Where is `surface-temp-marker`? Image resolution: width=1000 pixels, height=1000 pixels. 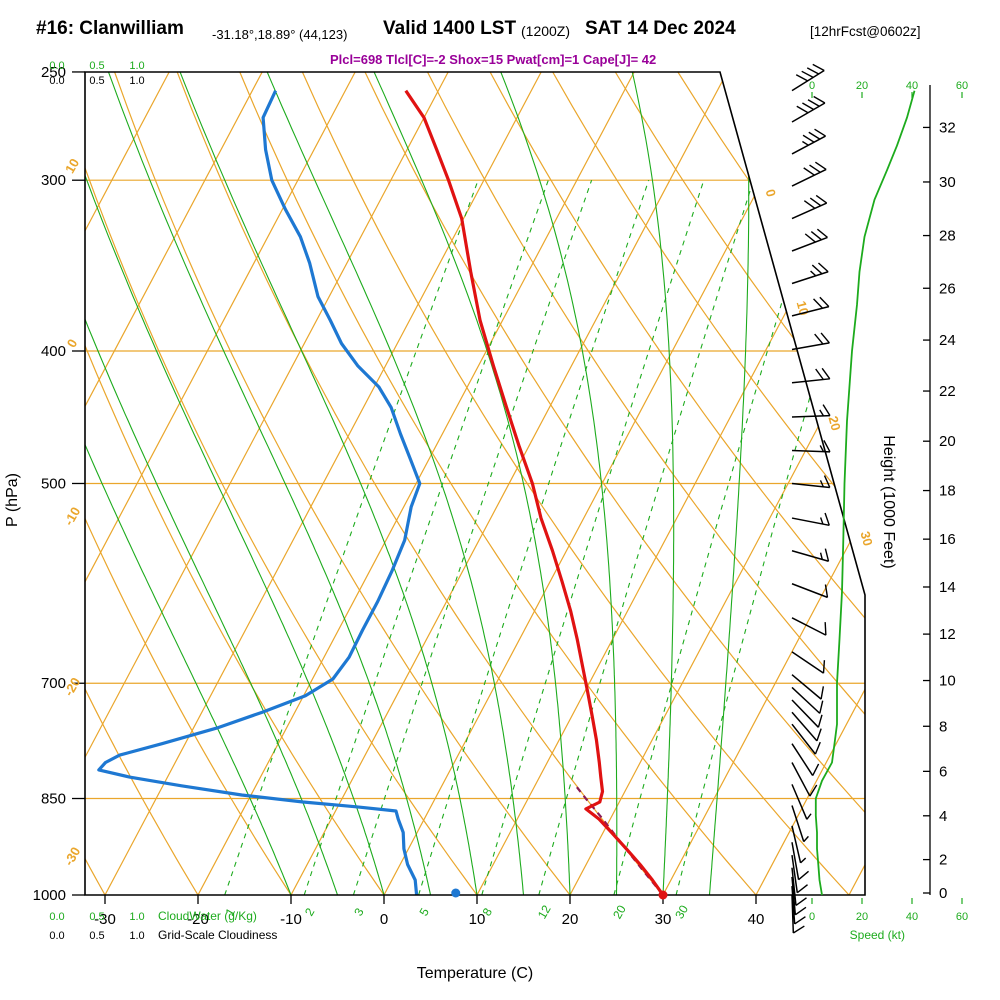 surface-temp-marker is located at coordinates (663, 895).